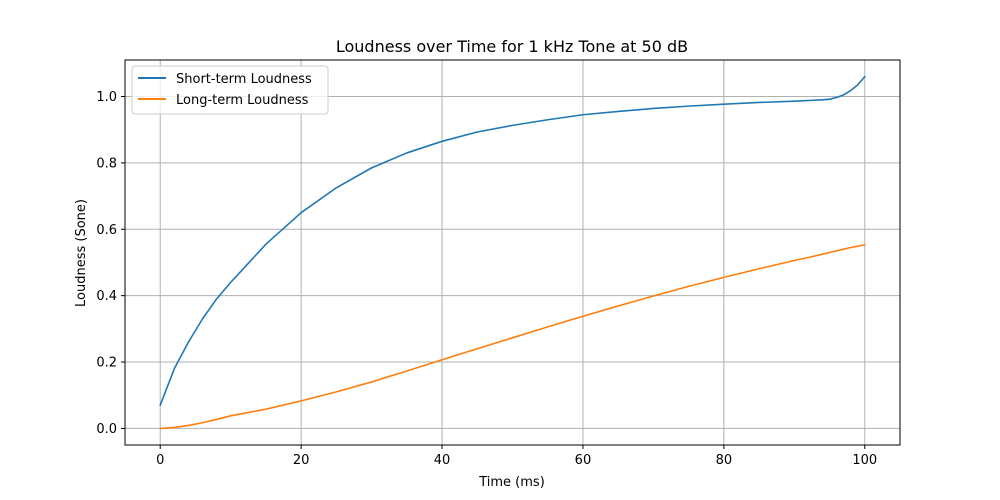 This screenshot has height=500, width=1000. Describe the element at coordinates (724, 460) in the screenshot. I see `x-tick-label: 80` at that location.